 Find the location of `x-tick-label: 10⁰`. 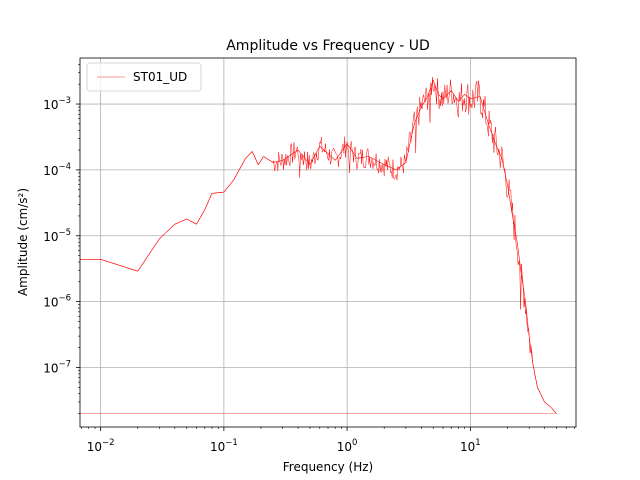

x-tick-label: 10⁰ is located at coordinates (347, 446).